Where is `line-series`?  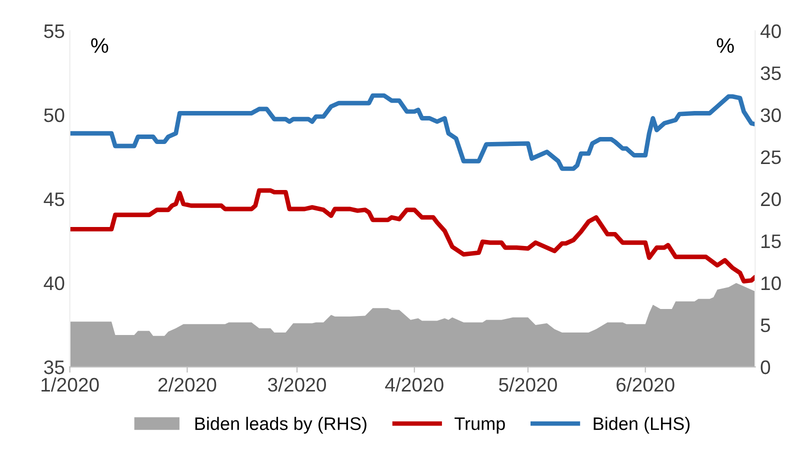
line-series is located at coordinates (413, 132).